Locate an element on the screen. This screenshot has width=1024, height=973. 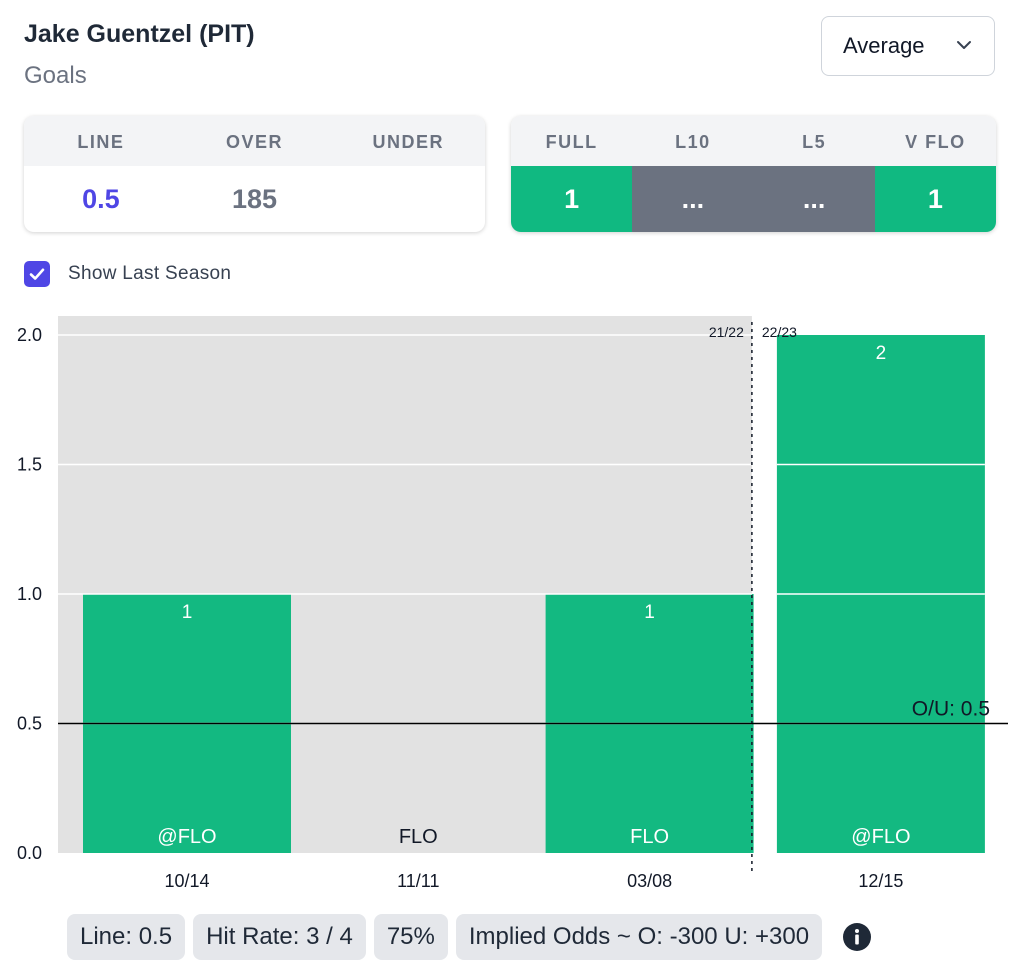
x-tick-label: 11/11 is located at coordinates (418, 881).